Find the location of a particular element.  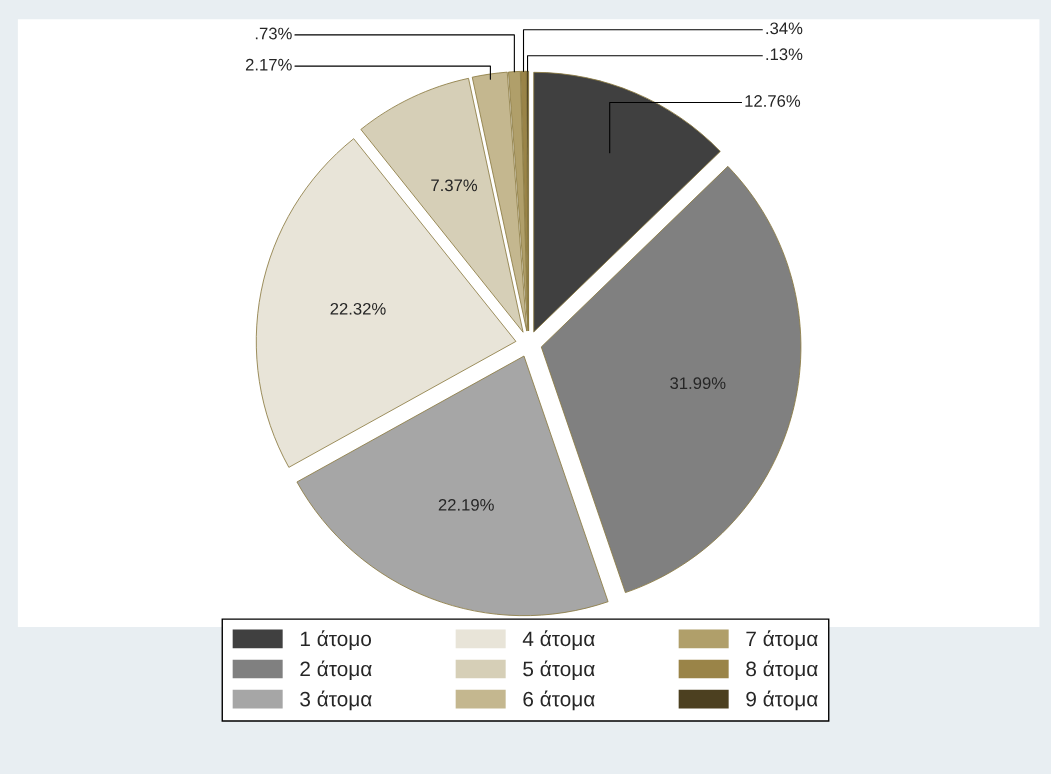

data-label: 31.99% is located at coordinates (698, 383).